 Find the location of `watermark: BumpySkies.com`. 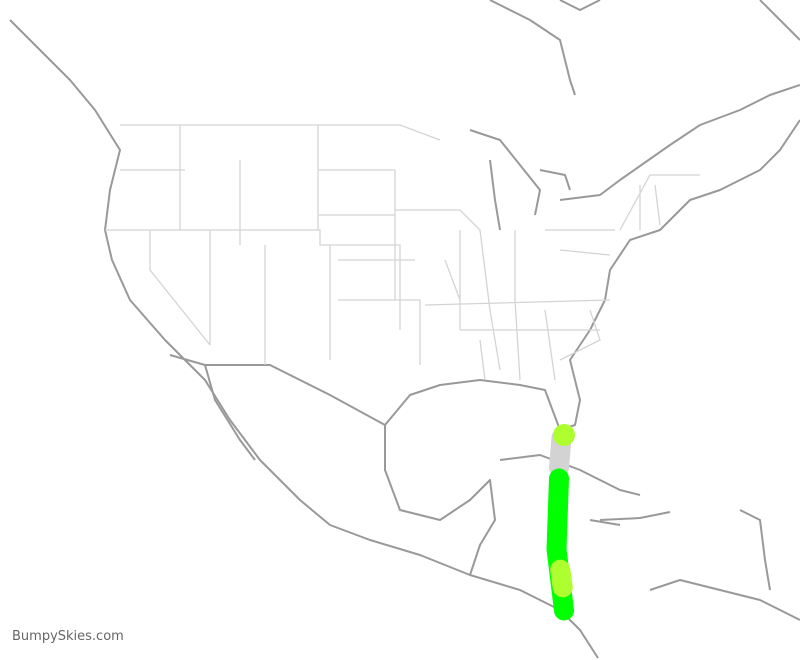

watermark: BumpySkies.com is located at coordinates (68, 636).